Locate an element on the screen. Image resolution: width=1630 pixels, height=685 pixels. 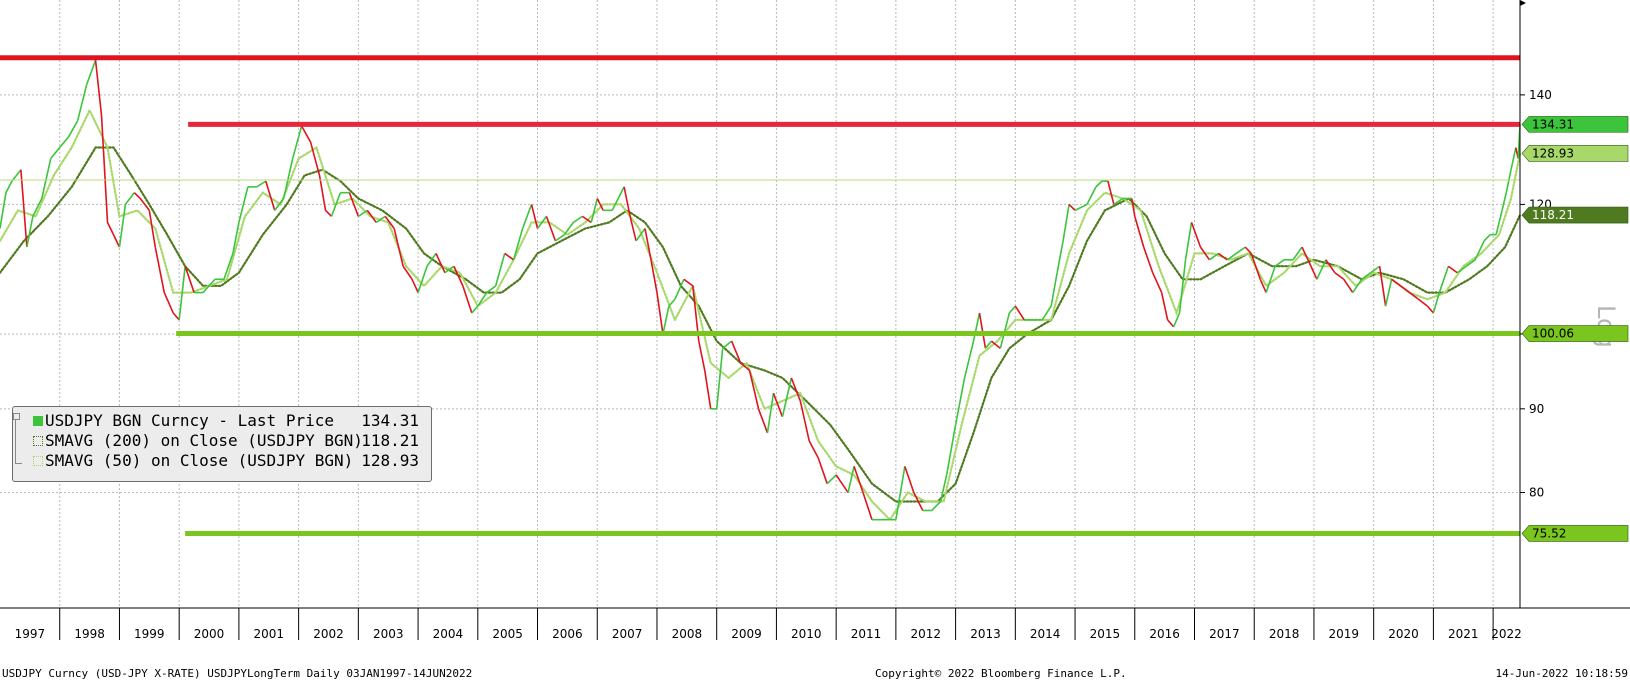
footer-copyright: Copyright© 2022 Bloomberg Finance L.P. is located at coordinates (1001, 673).